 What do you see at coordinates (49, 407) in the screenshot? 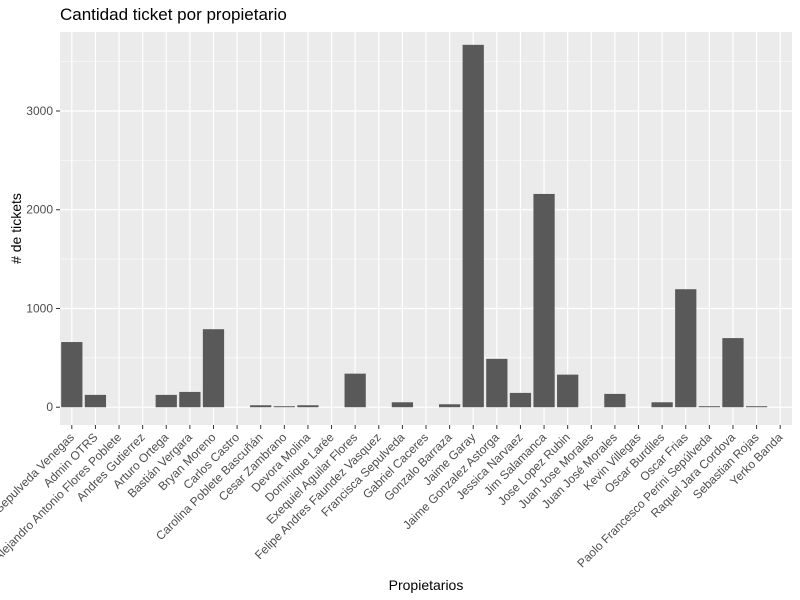
I see `y-tick-label: 0` at bounding box center [49, 407].